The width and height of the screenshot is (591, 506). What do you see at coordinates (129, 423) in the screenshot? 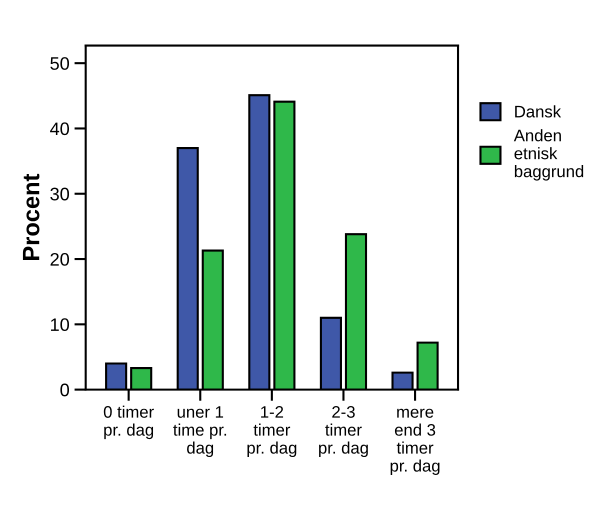
I see `x-tick-label: 0 timer pr. dag` at bounding box center [129, 423].